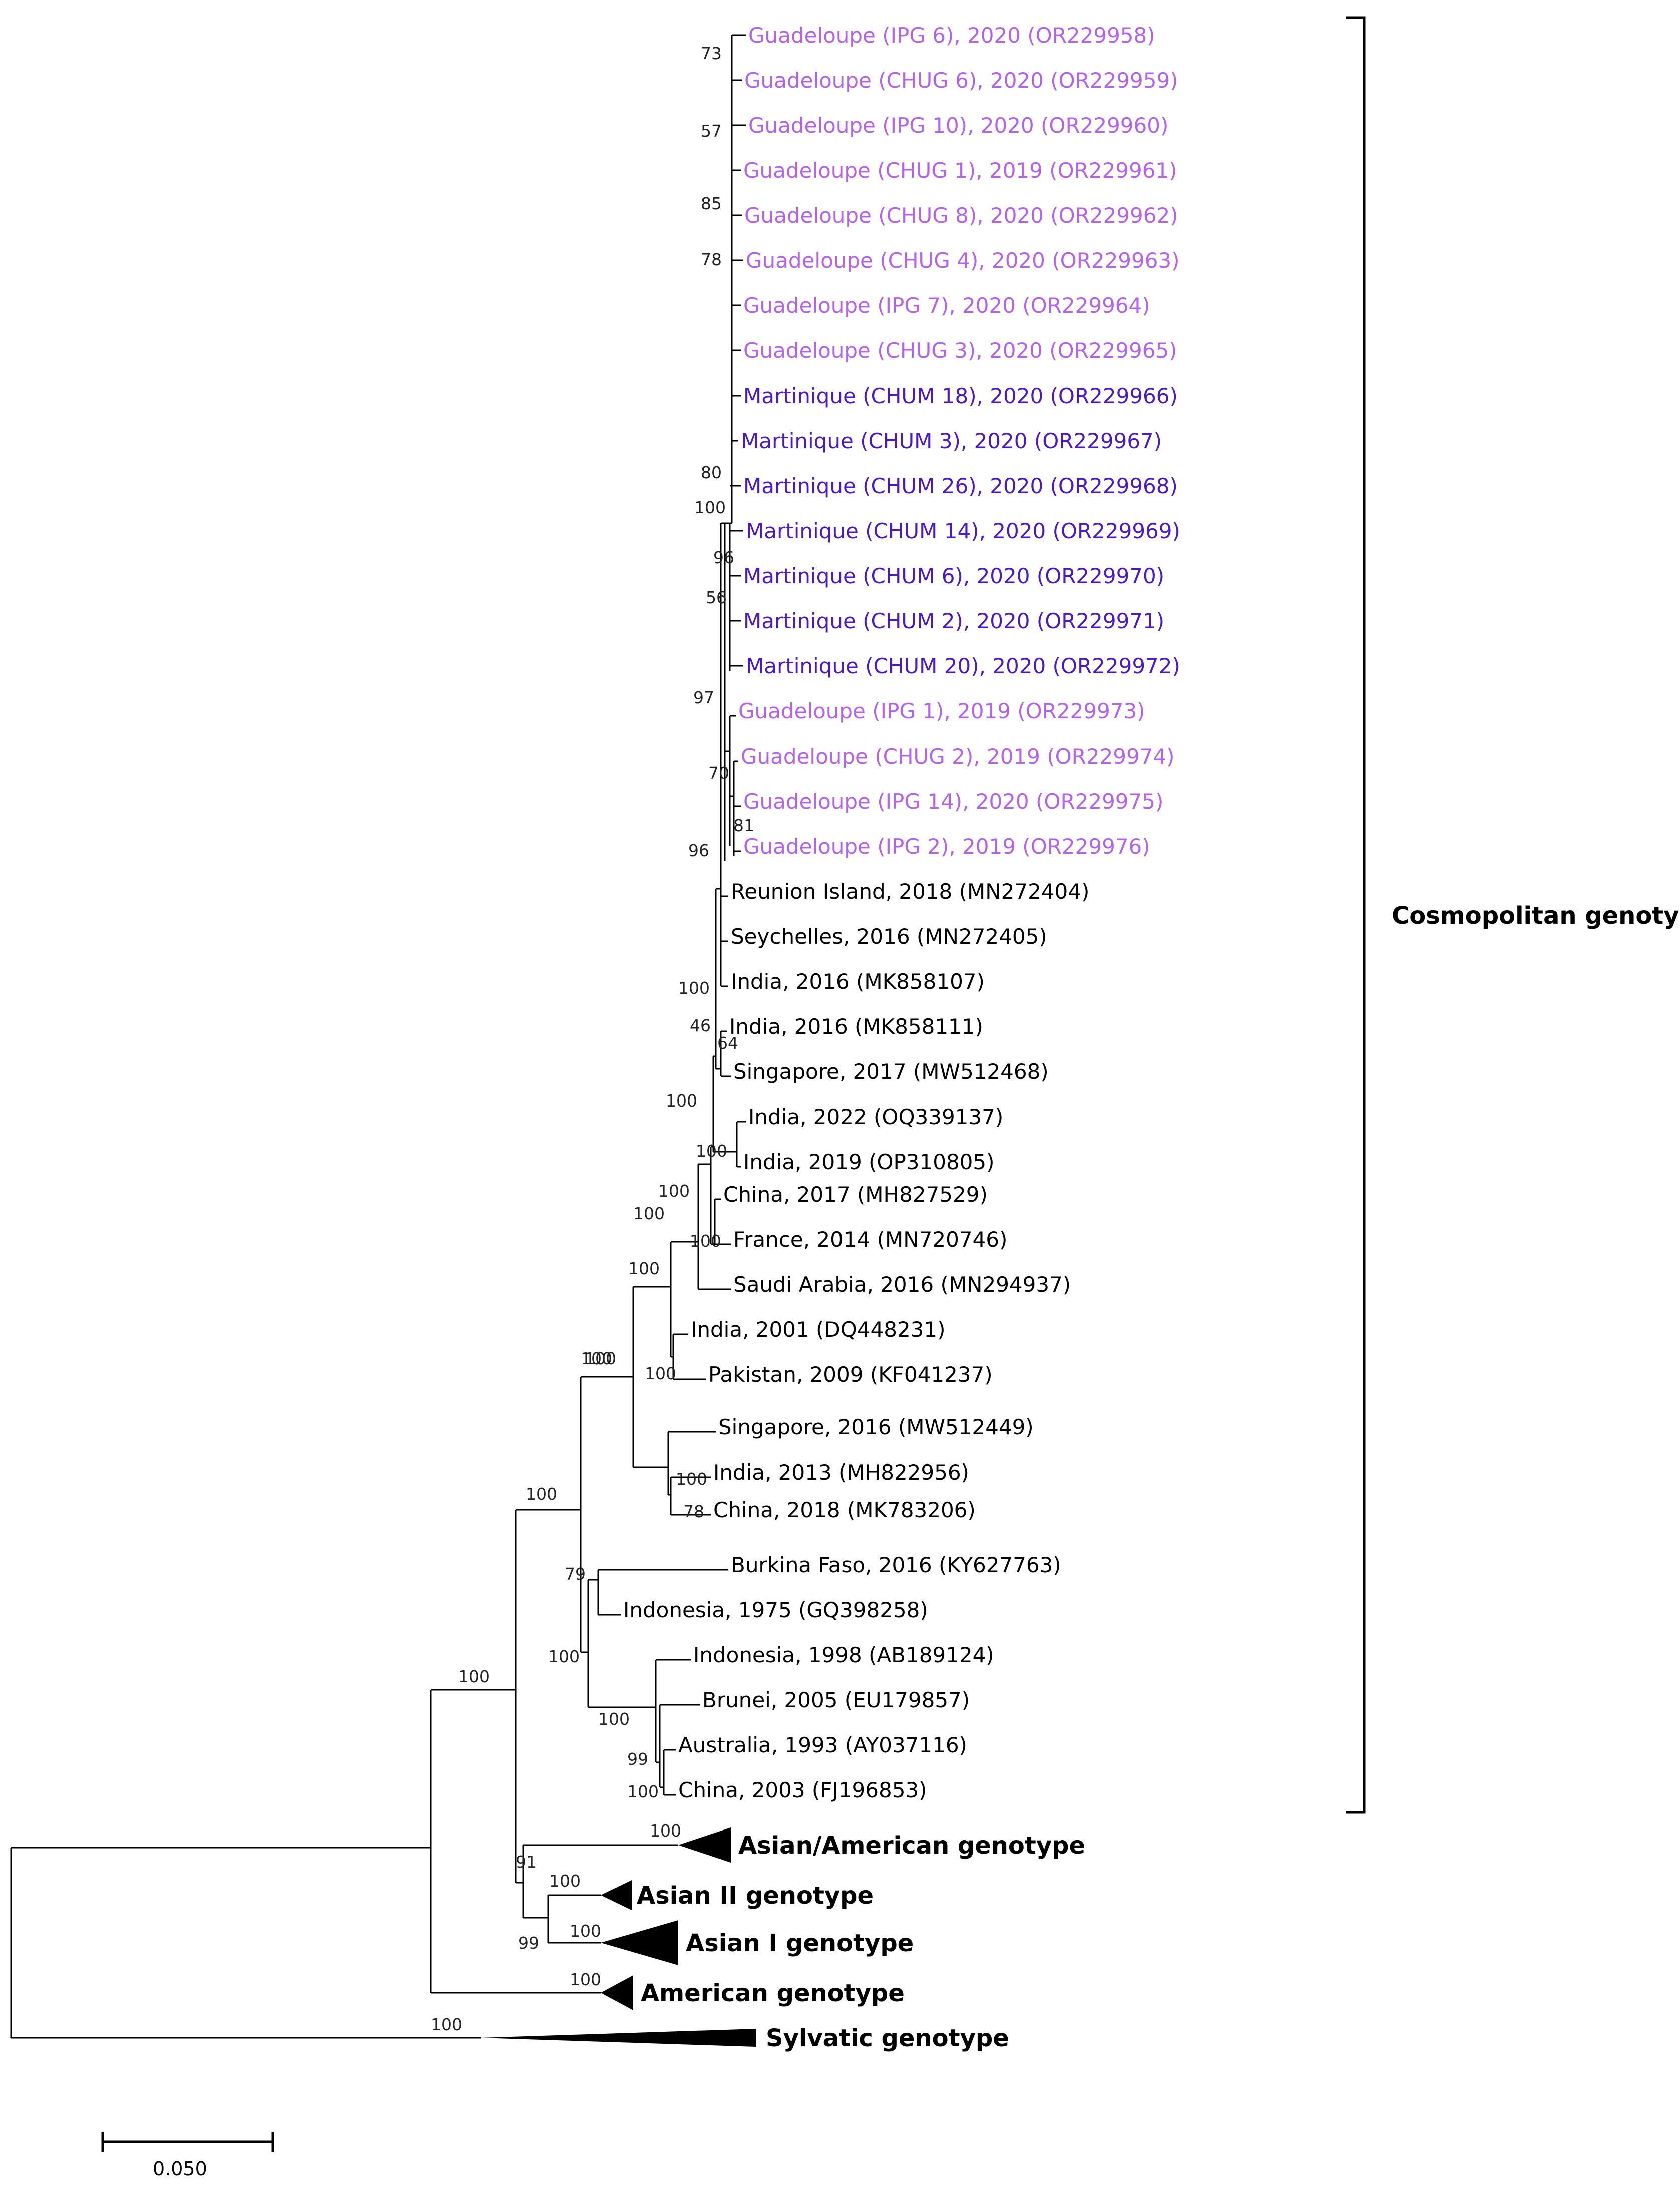 The height and width of the screenshot is (2196, 1680). What do you see at coordinates (896, 1565) in the screenshot?
I see `tip-label: Burkina Faso, 2016 (KY627763)` at bounding box center [896, 1565].